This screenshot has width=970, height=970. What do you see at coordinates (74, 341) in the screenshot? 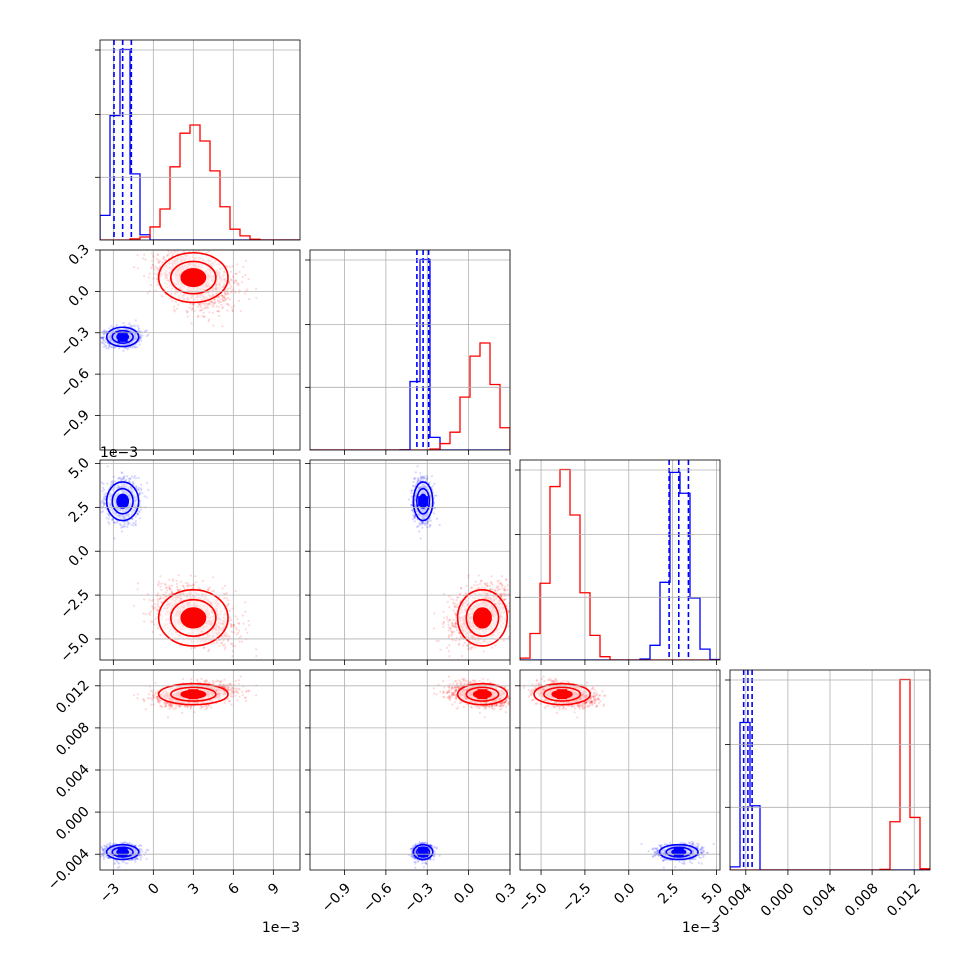
I see `y-tick-label: −0.3` at bounding box center [74, 341].